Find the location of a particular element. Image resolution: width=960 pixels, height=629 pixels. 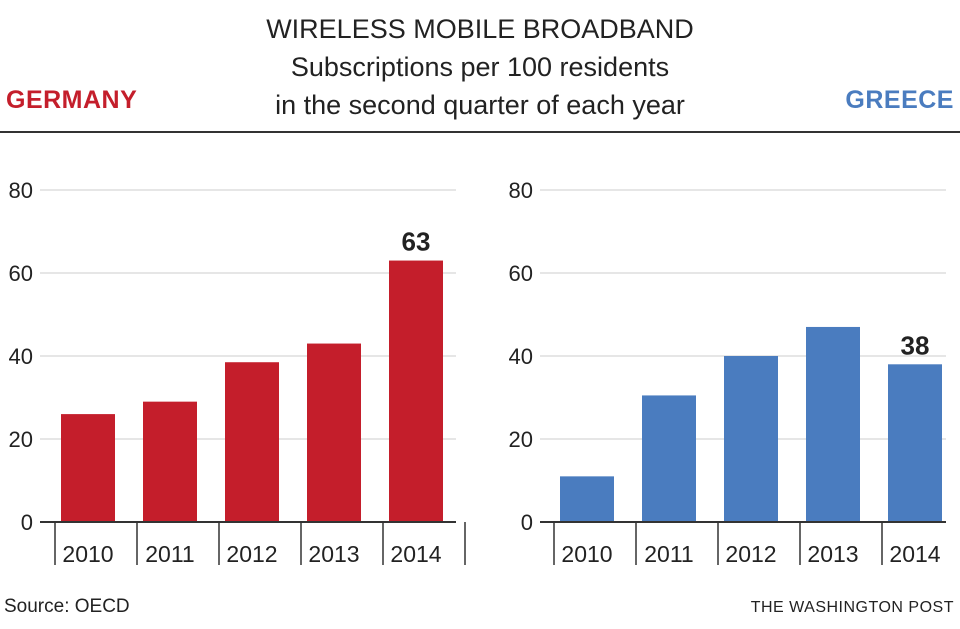

germany-bar-2010 is located at coordinates (88, 468).